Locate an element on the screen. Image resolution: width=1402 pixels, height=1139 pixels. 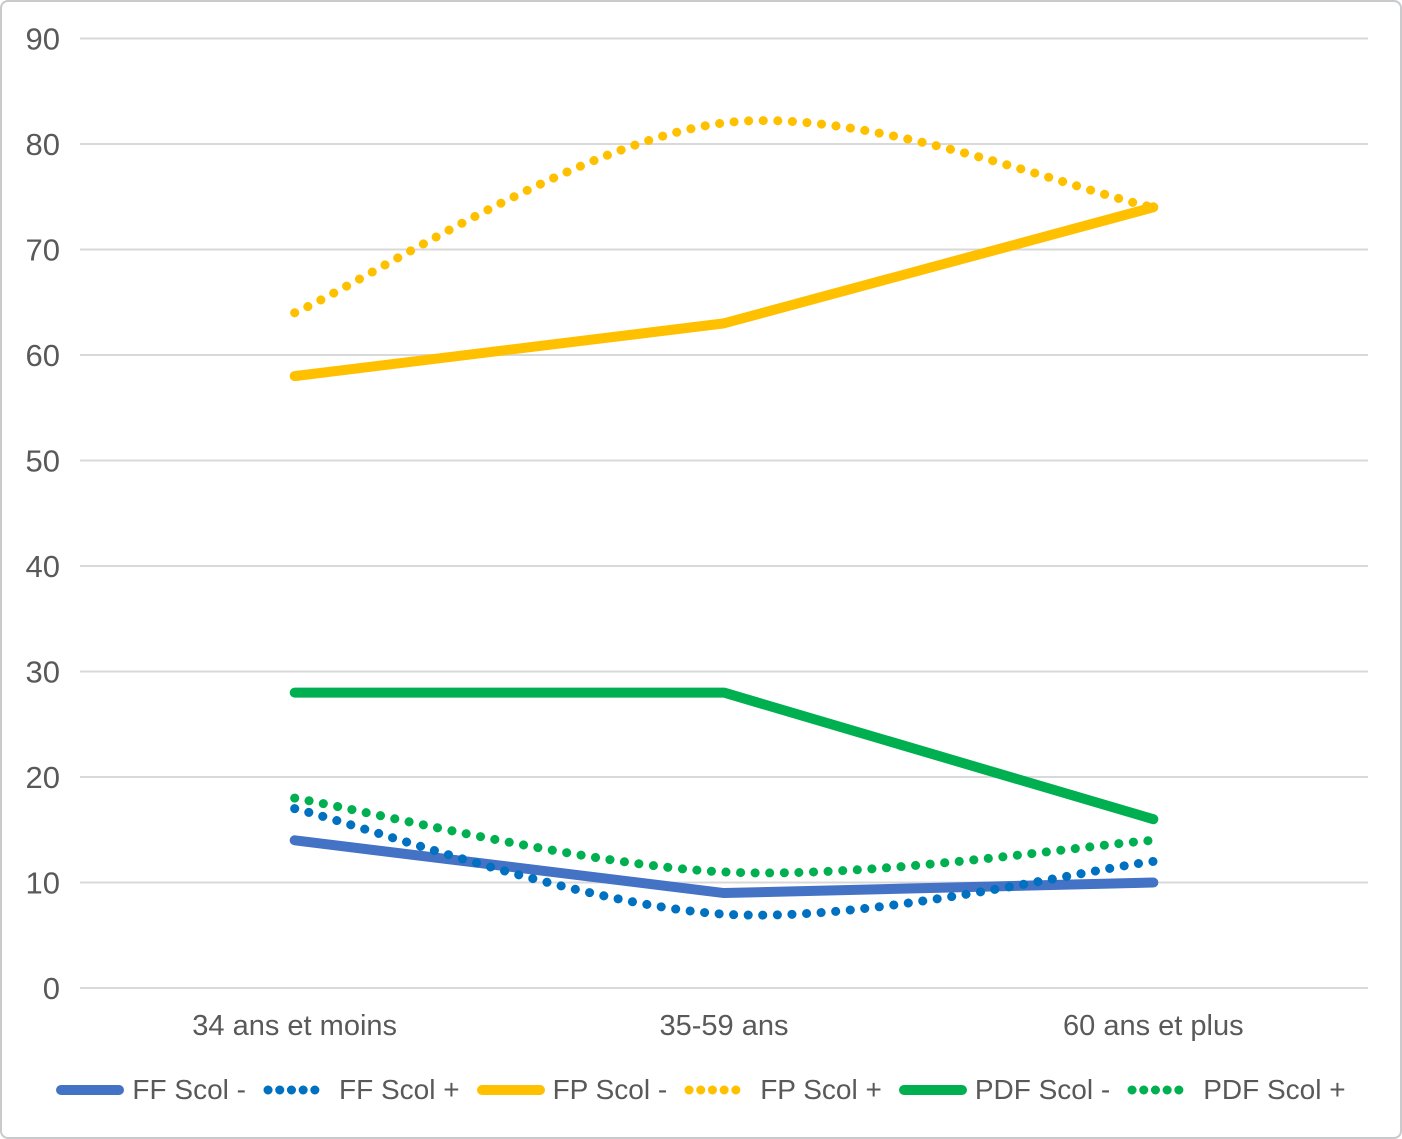
legend-item-pdf-scol: PDF Scol + is located at coordinates (1236, 1090).